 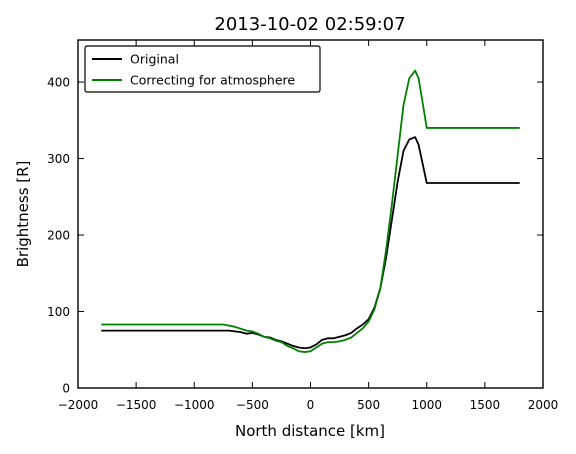 I want to click on x-tick-label: −1000, so click(x=194, y=405).